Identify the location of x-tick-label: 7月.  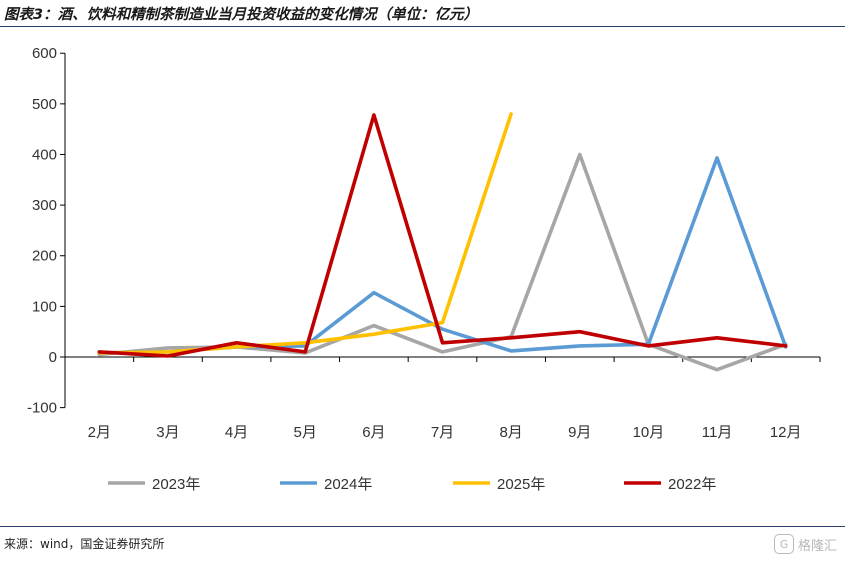
(442, 432).